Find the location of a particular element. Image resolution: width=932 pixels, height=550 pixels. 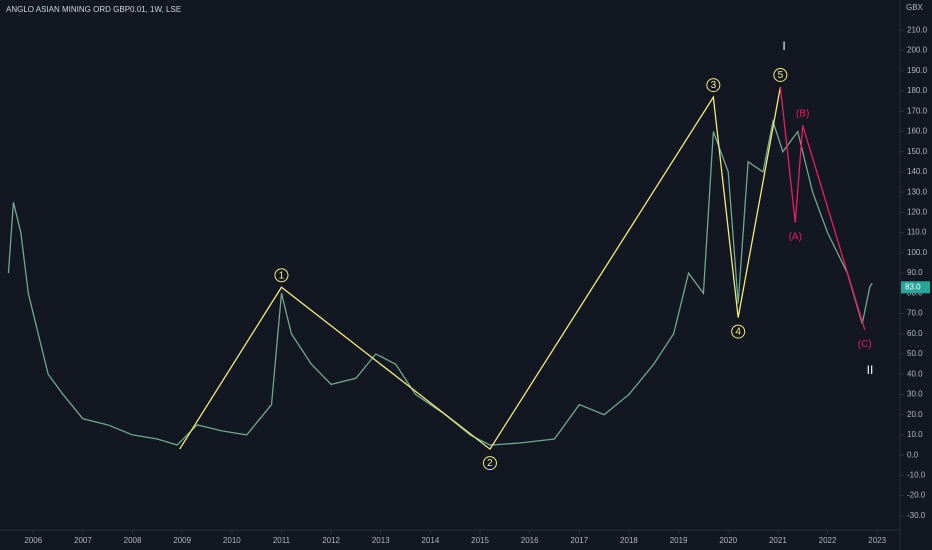

x-tick-label: 2017 is located at coordinates (579, 540).